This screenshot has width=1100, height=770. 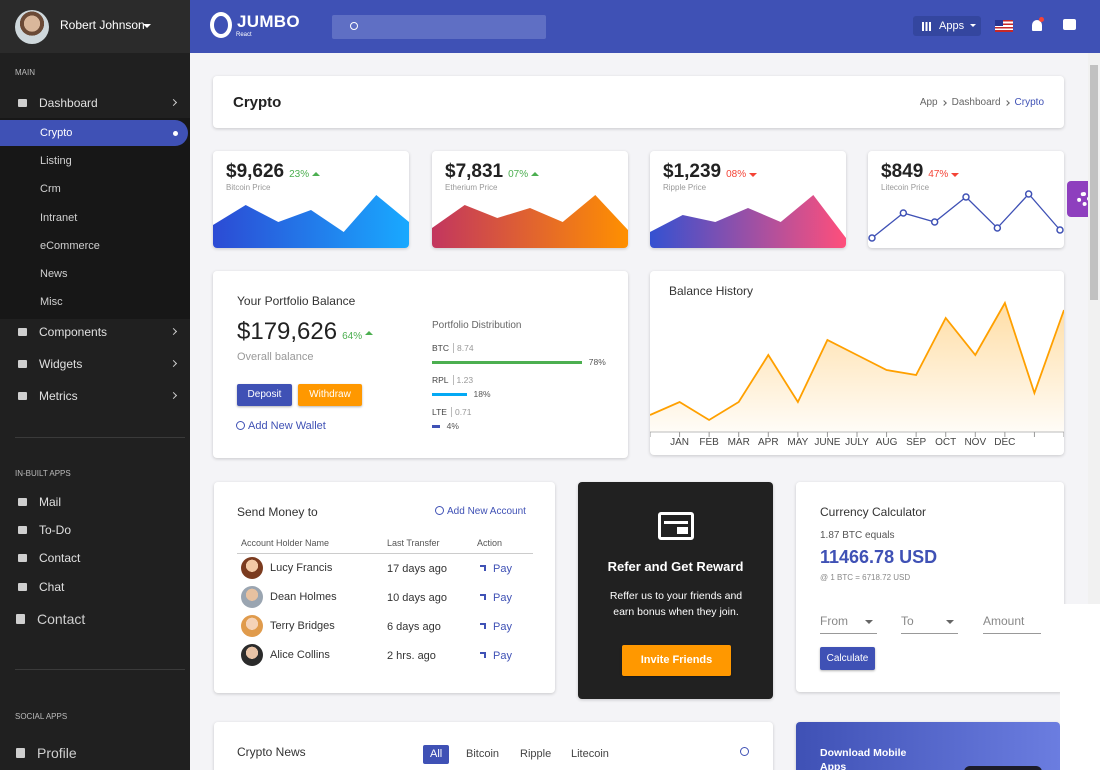 I want to click on nav-subitem: Misc, so click(x=94, y=302).